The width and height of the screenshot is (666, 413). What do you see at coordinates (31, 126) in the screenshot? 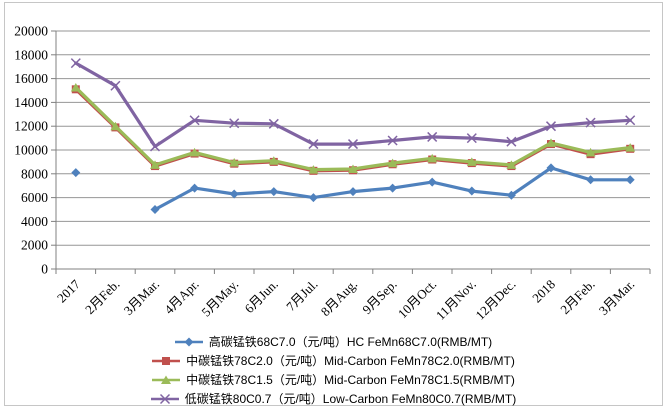
I see `y-axis-label: 12000` at bounding box center [31, 126].